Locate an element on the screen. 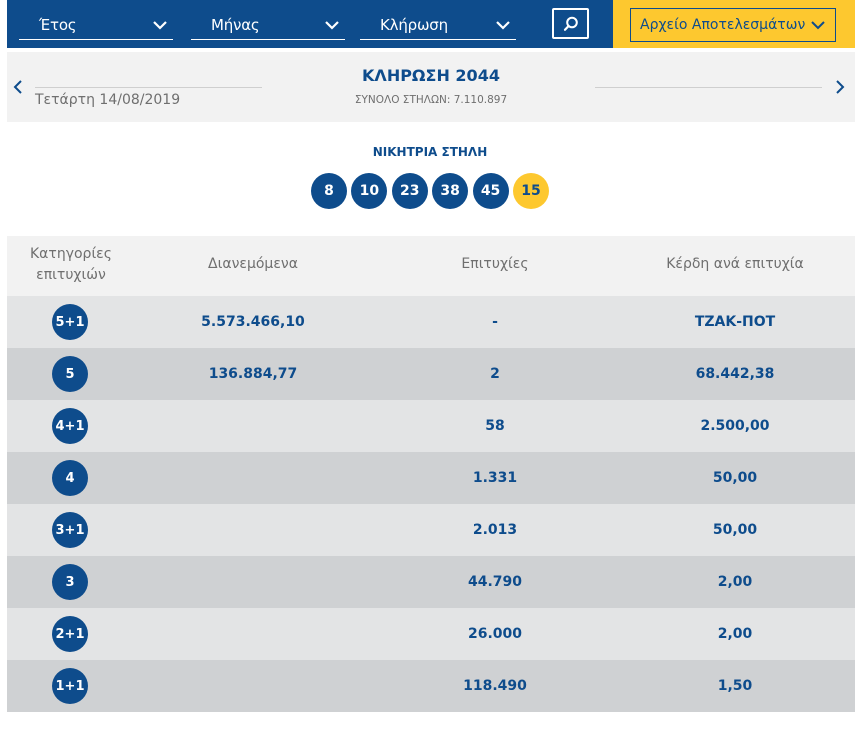 This screenshot has width=860, height=730. draw-select: Κλήρωση is located at coordinates (438, 25).